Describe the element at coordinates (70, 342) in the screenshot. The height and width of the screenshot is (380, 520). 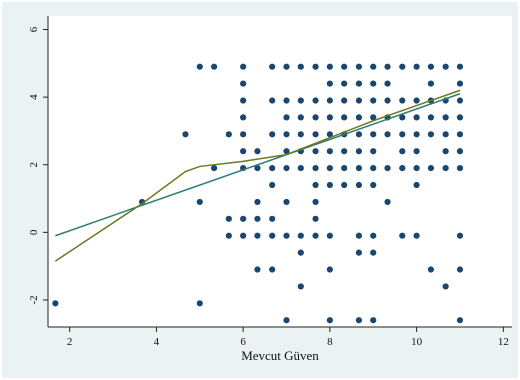
I see `x-tick-label: 2` at that location.